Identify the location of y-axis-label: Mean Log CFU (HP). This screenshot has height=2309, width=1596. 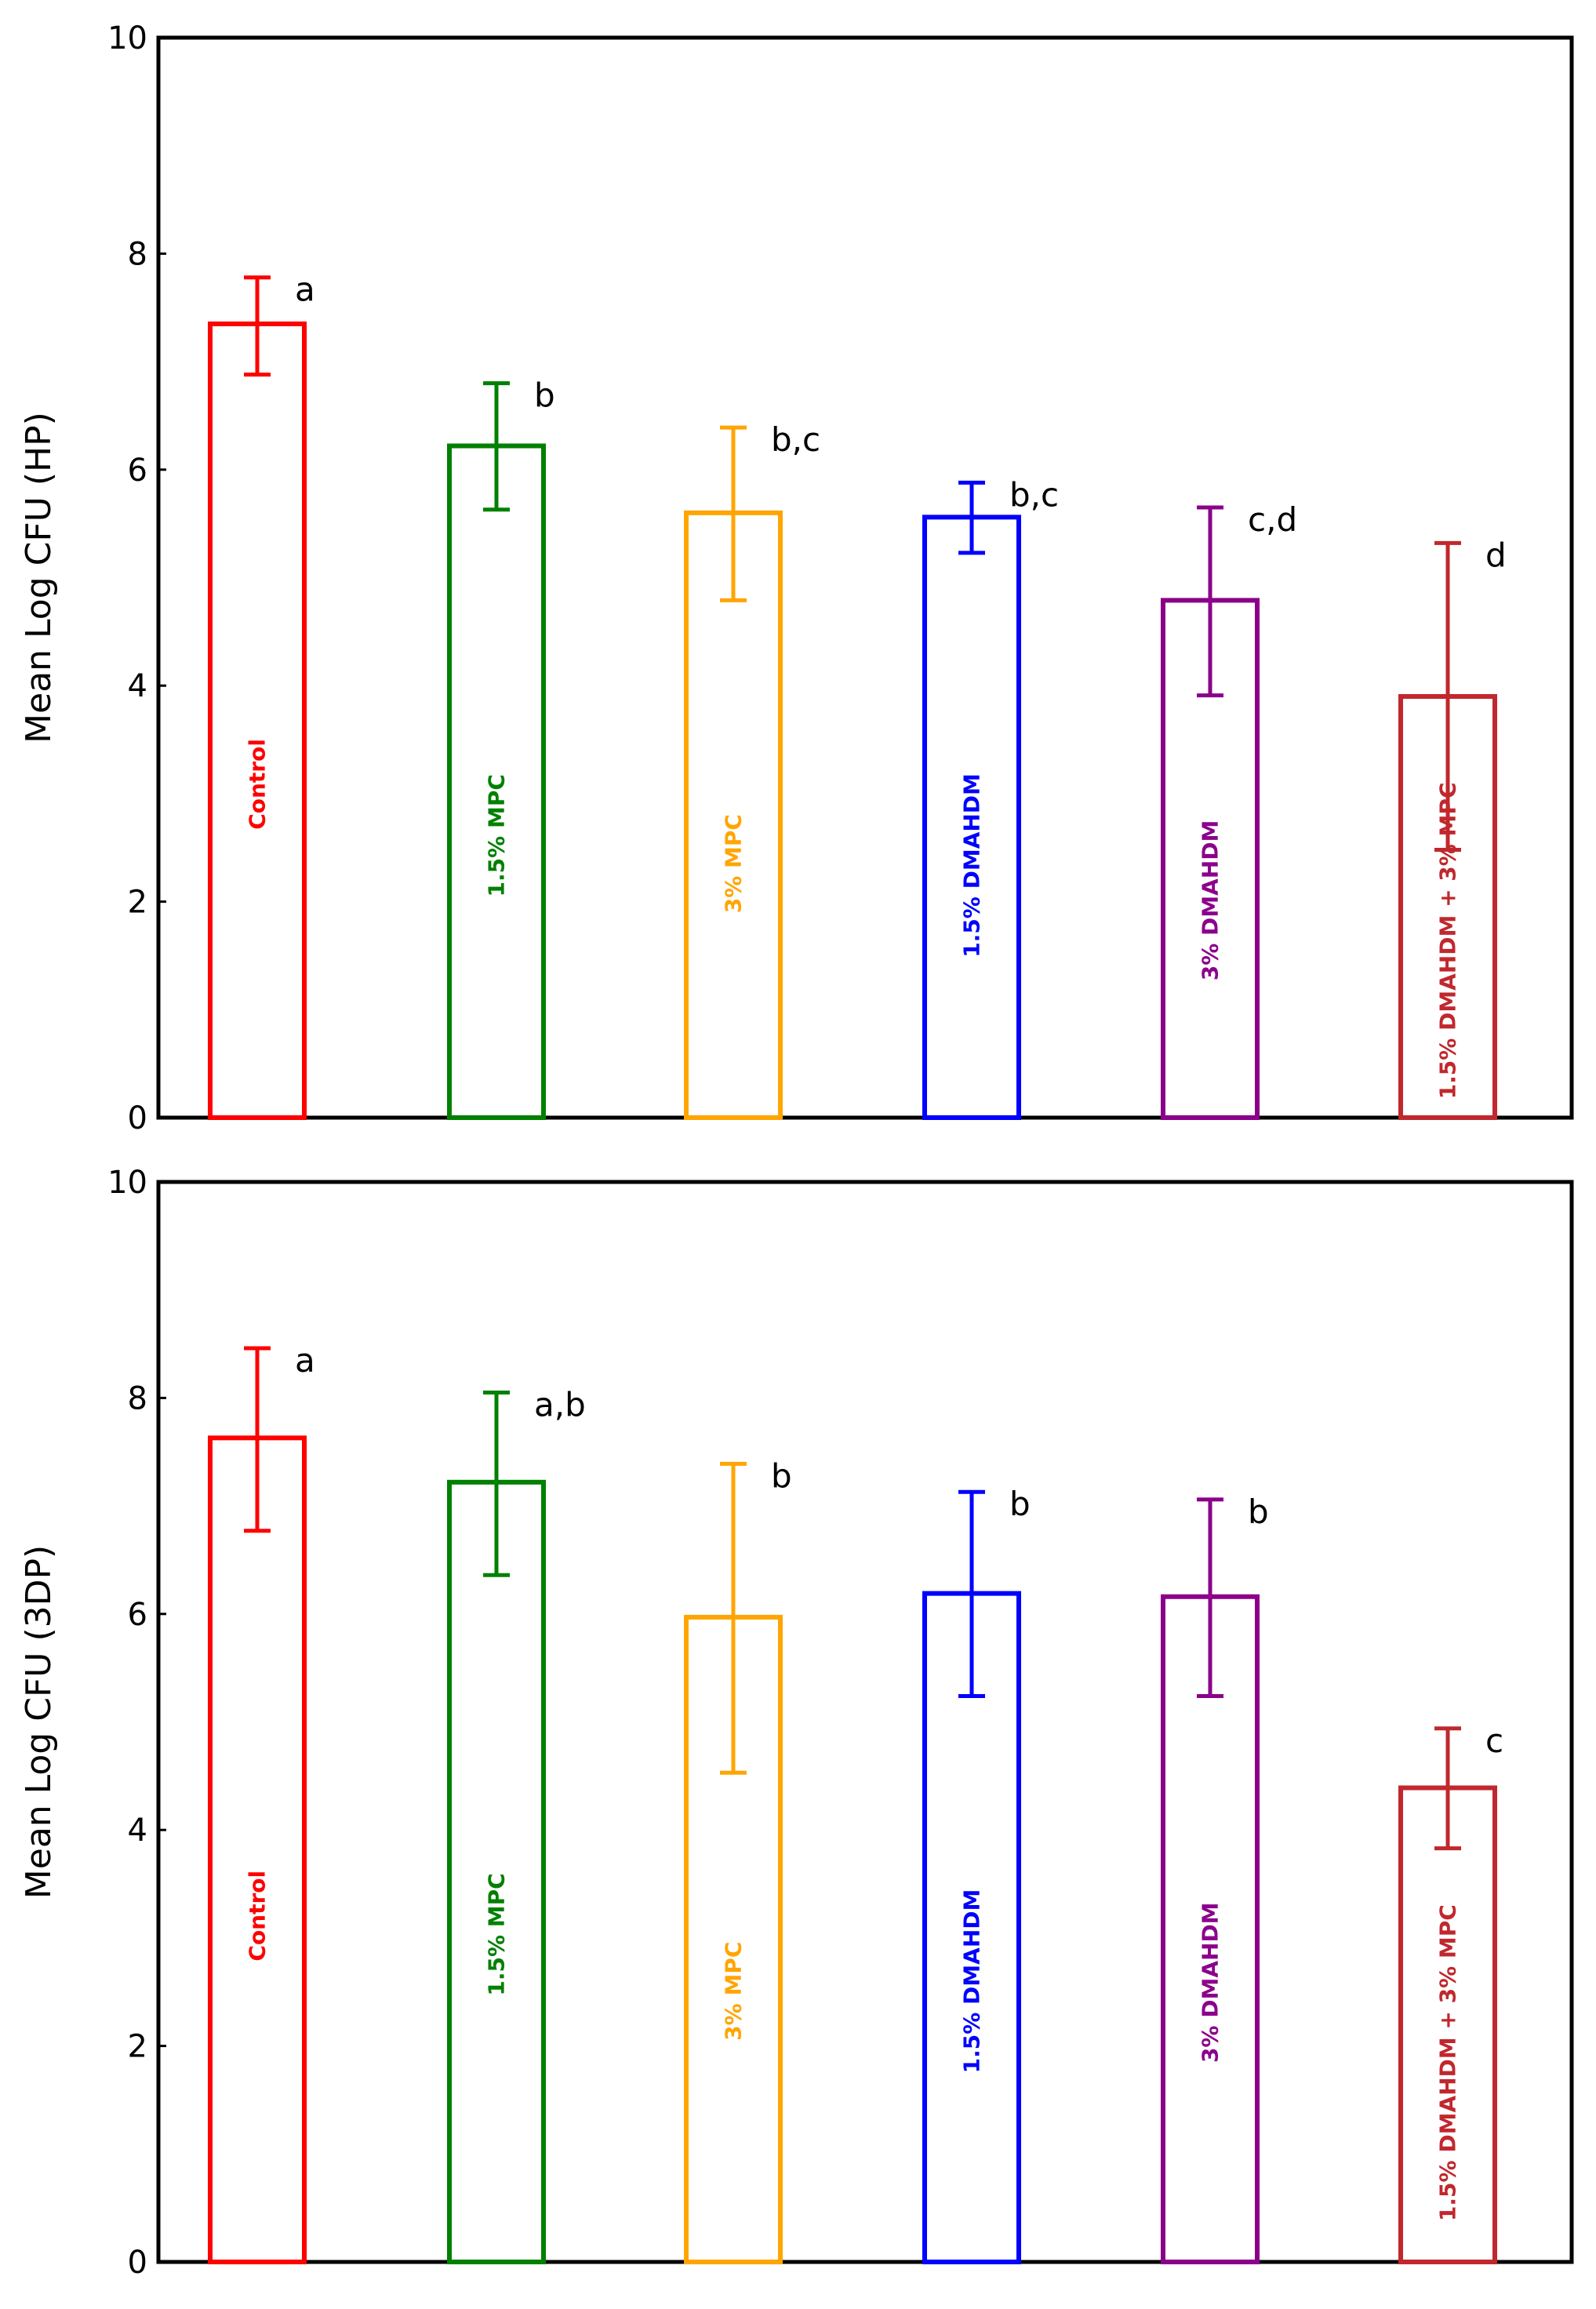
(39, 578).